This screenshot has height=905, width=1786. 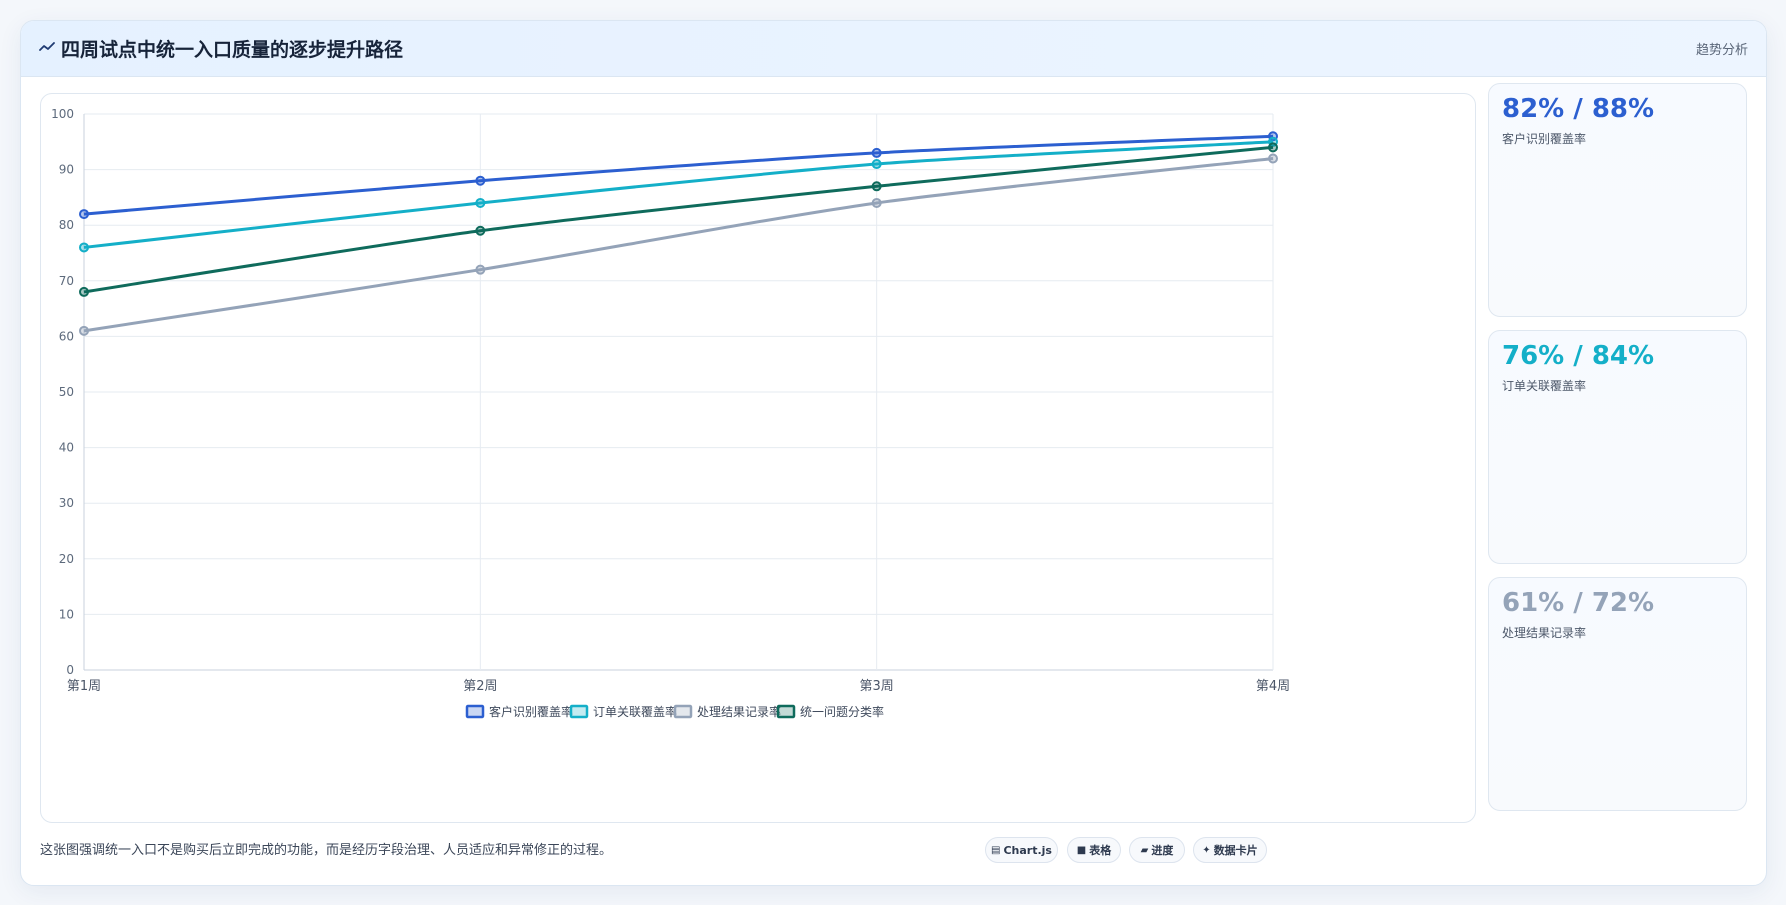 What do you see at coordinates (877, 686) in the screenshot?
I see `x-tick-label: 第3周` at bounding box center [877, 686].